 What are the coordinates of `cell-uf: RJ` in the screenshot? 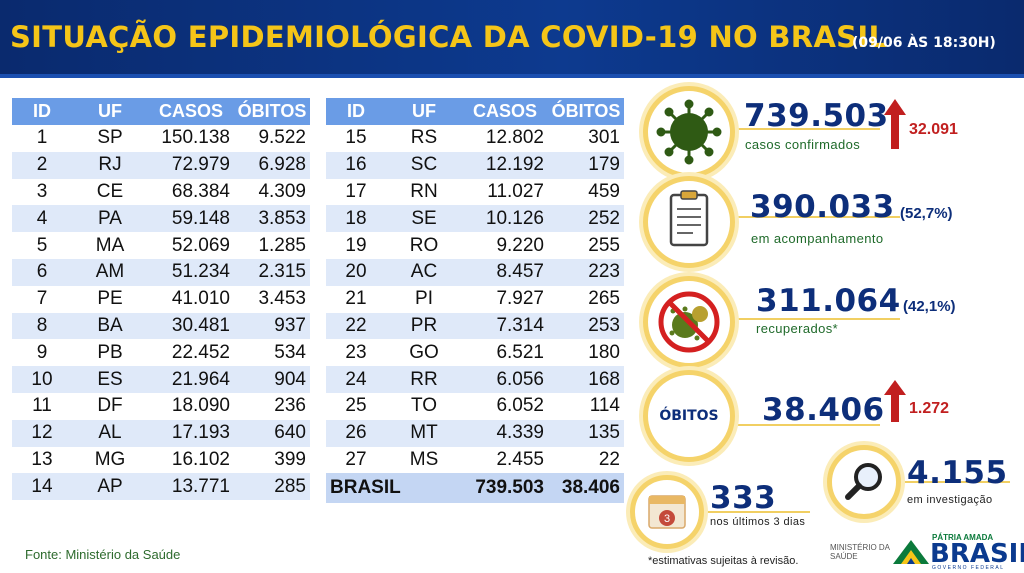 It's located at (110, 165).